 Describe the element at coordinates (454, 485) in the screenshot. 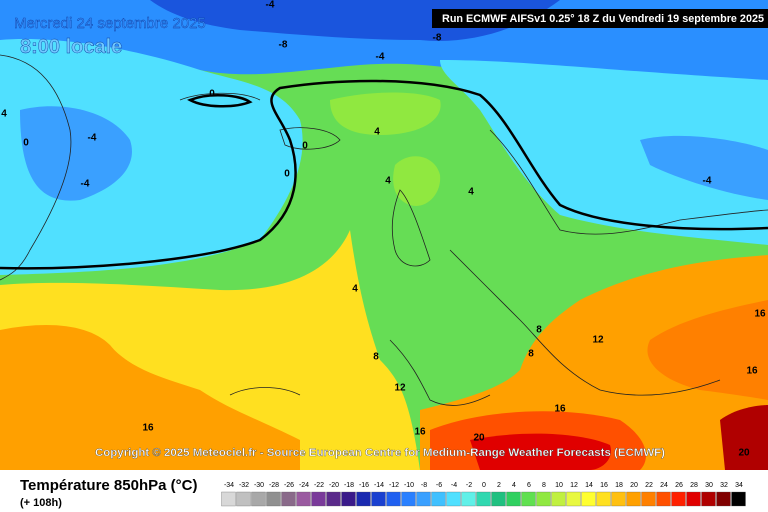

I see `legend-label: -4` at that location.